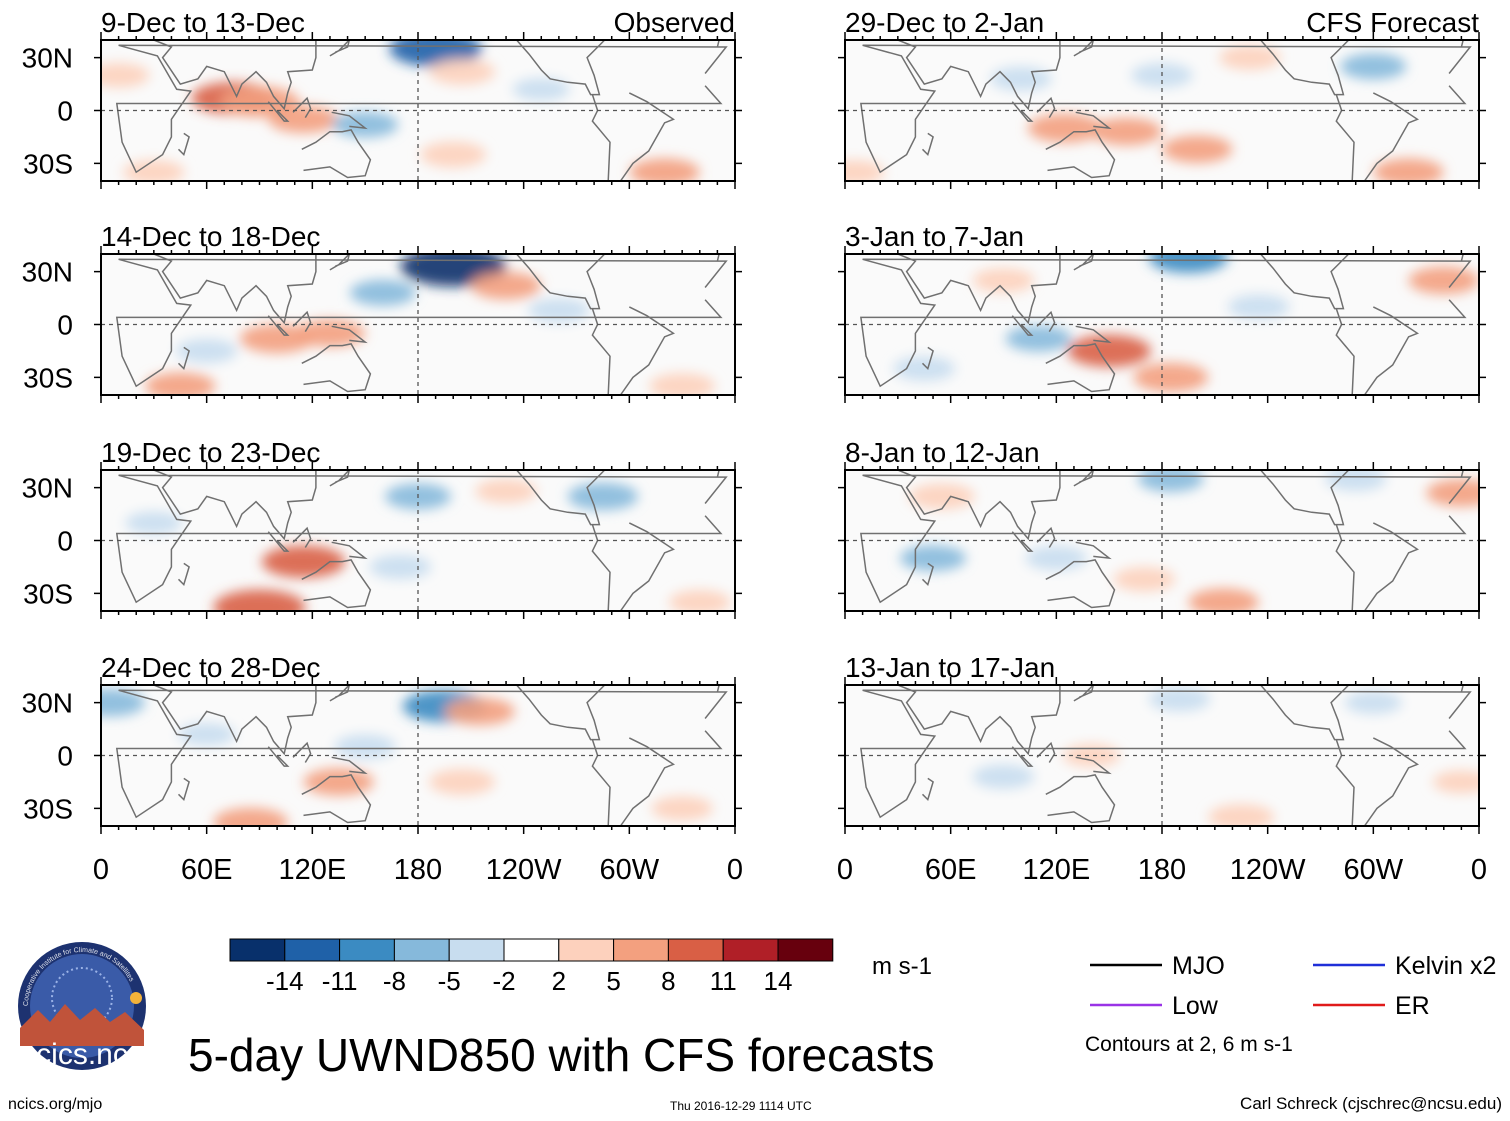  Describe the element at coordinates (1162, 870) in the screenshot. I see `lon-tick-label: 180` at that location.